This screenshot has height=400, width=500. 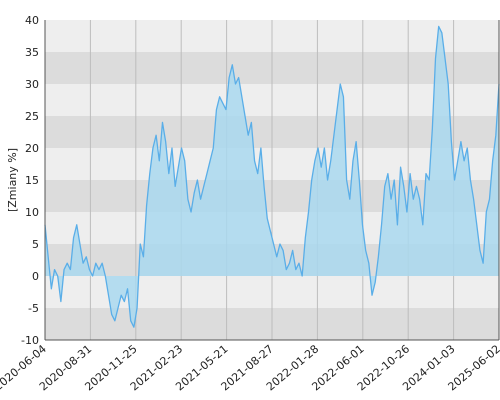 What do you see at coordinates (35, 276) in the screenshot?
I see `y-tick-label-2: 0` at bounding box center [35, 276].